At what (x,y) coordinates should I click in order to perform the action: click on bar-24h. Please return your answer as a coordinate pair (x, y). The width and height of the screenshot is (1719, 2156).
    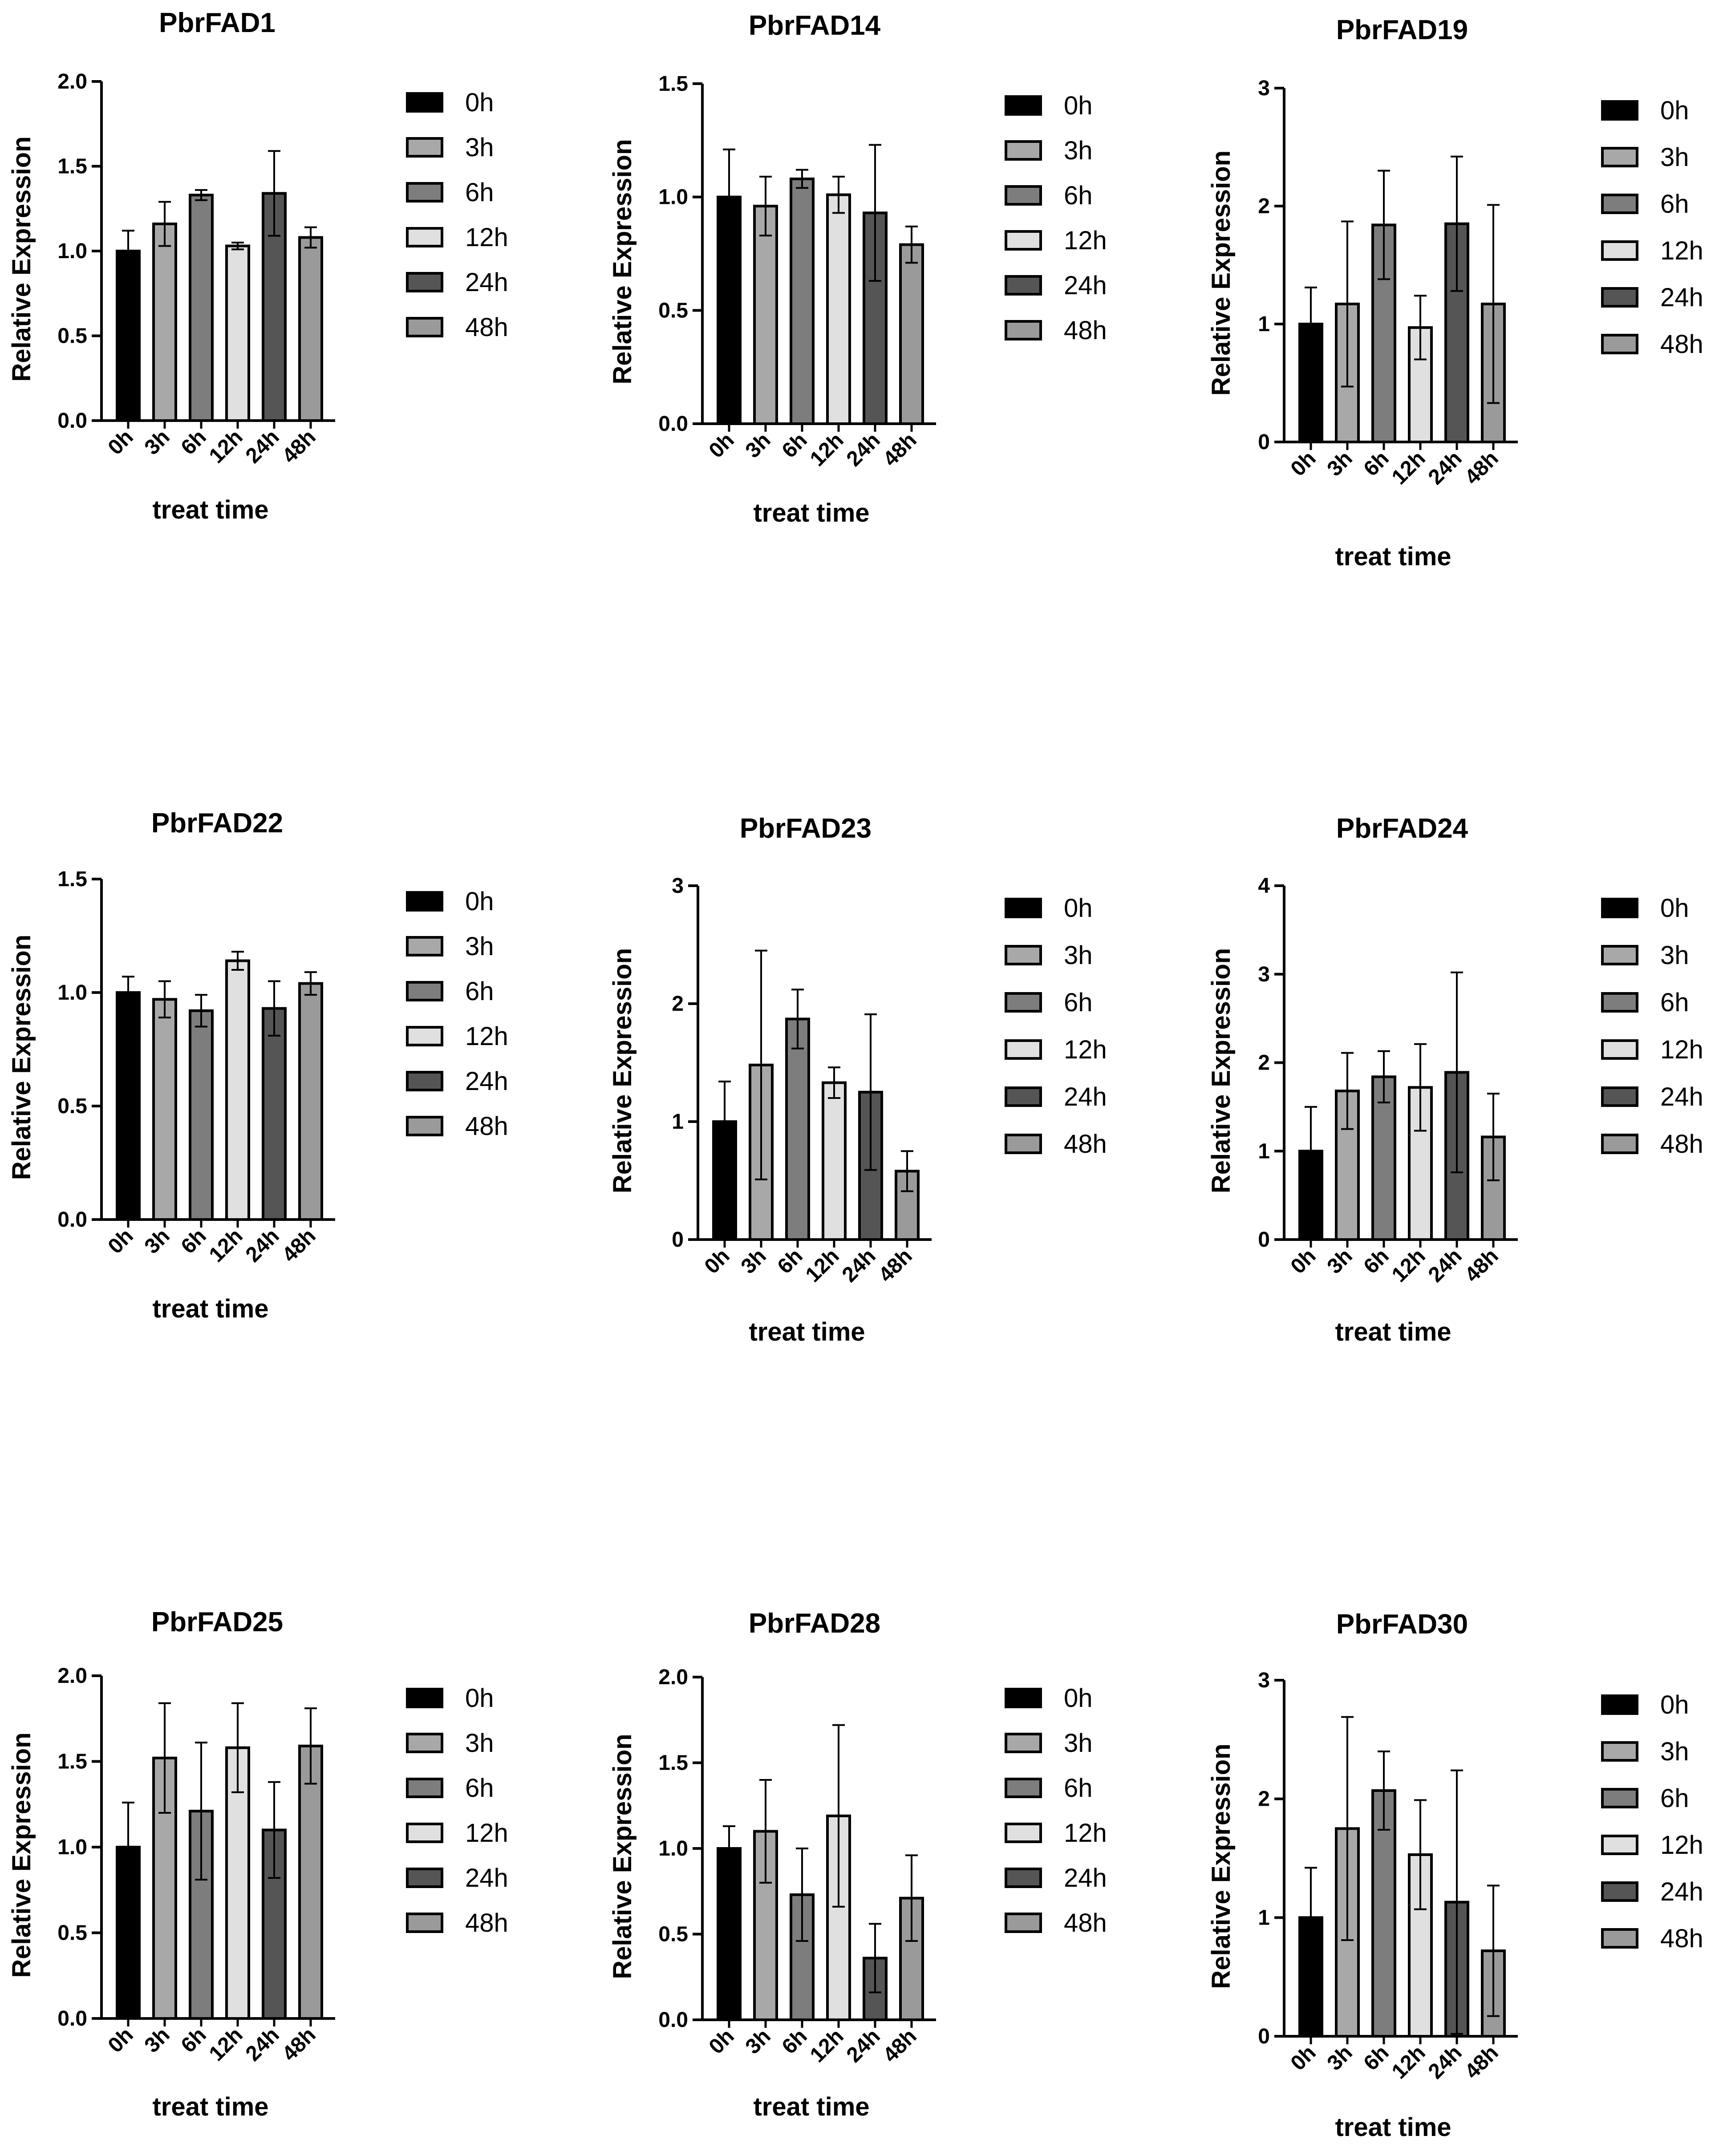
    Looking at the image, I should click on (274, 1114).